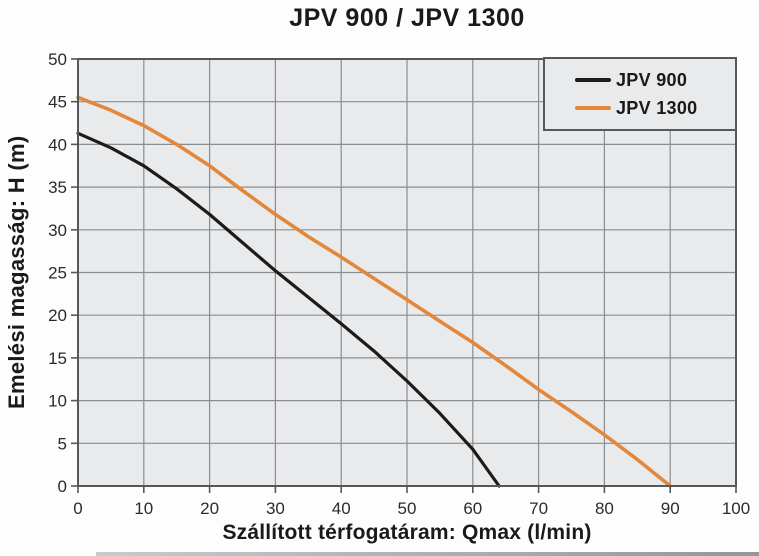  I want to click on legend-item-jpv900: JPV 900, so click(655, 80).